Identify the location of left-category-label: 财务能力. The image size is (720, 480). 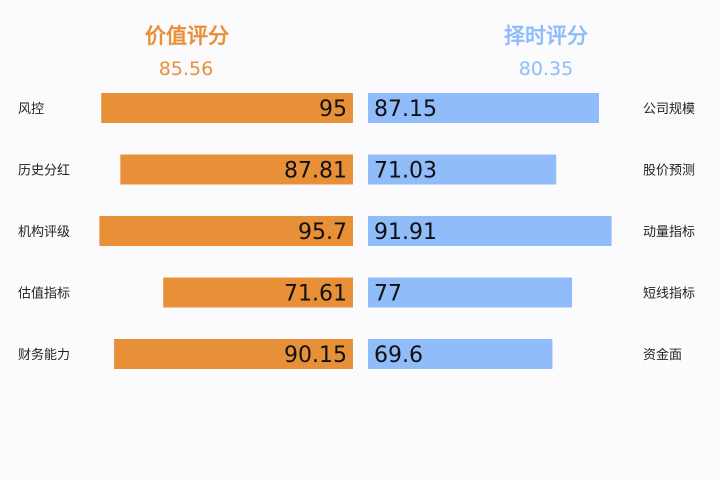
(44, 355).